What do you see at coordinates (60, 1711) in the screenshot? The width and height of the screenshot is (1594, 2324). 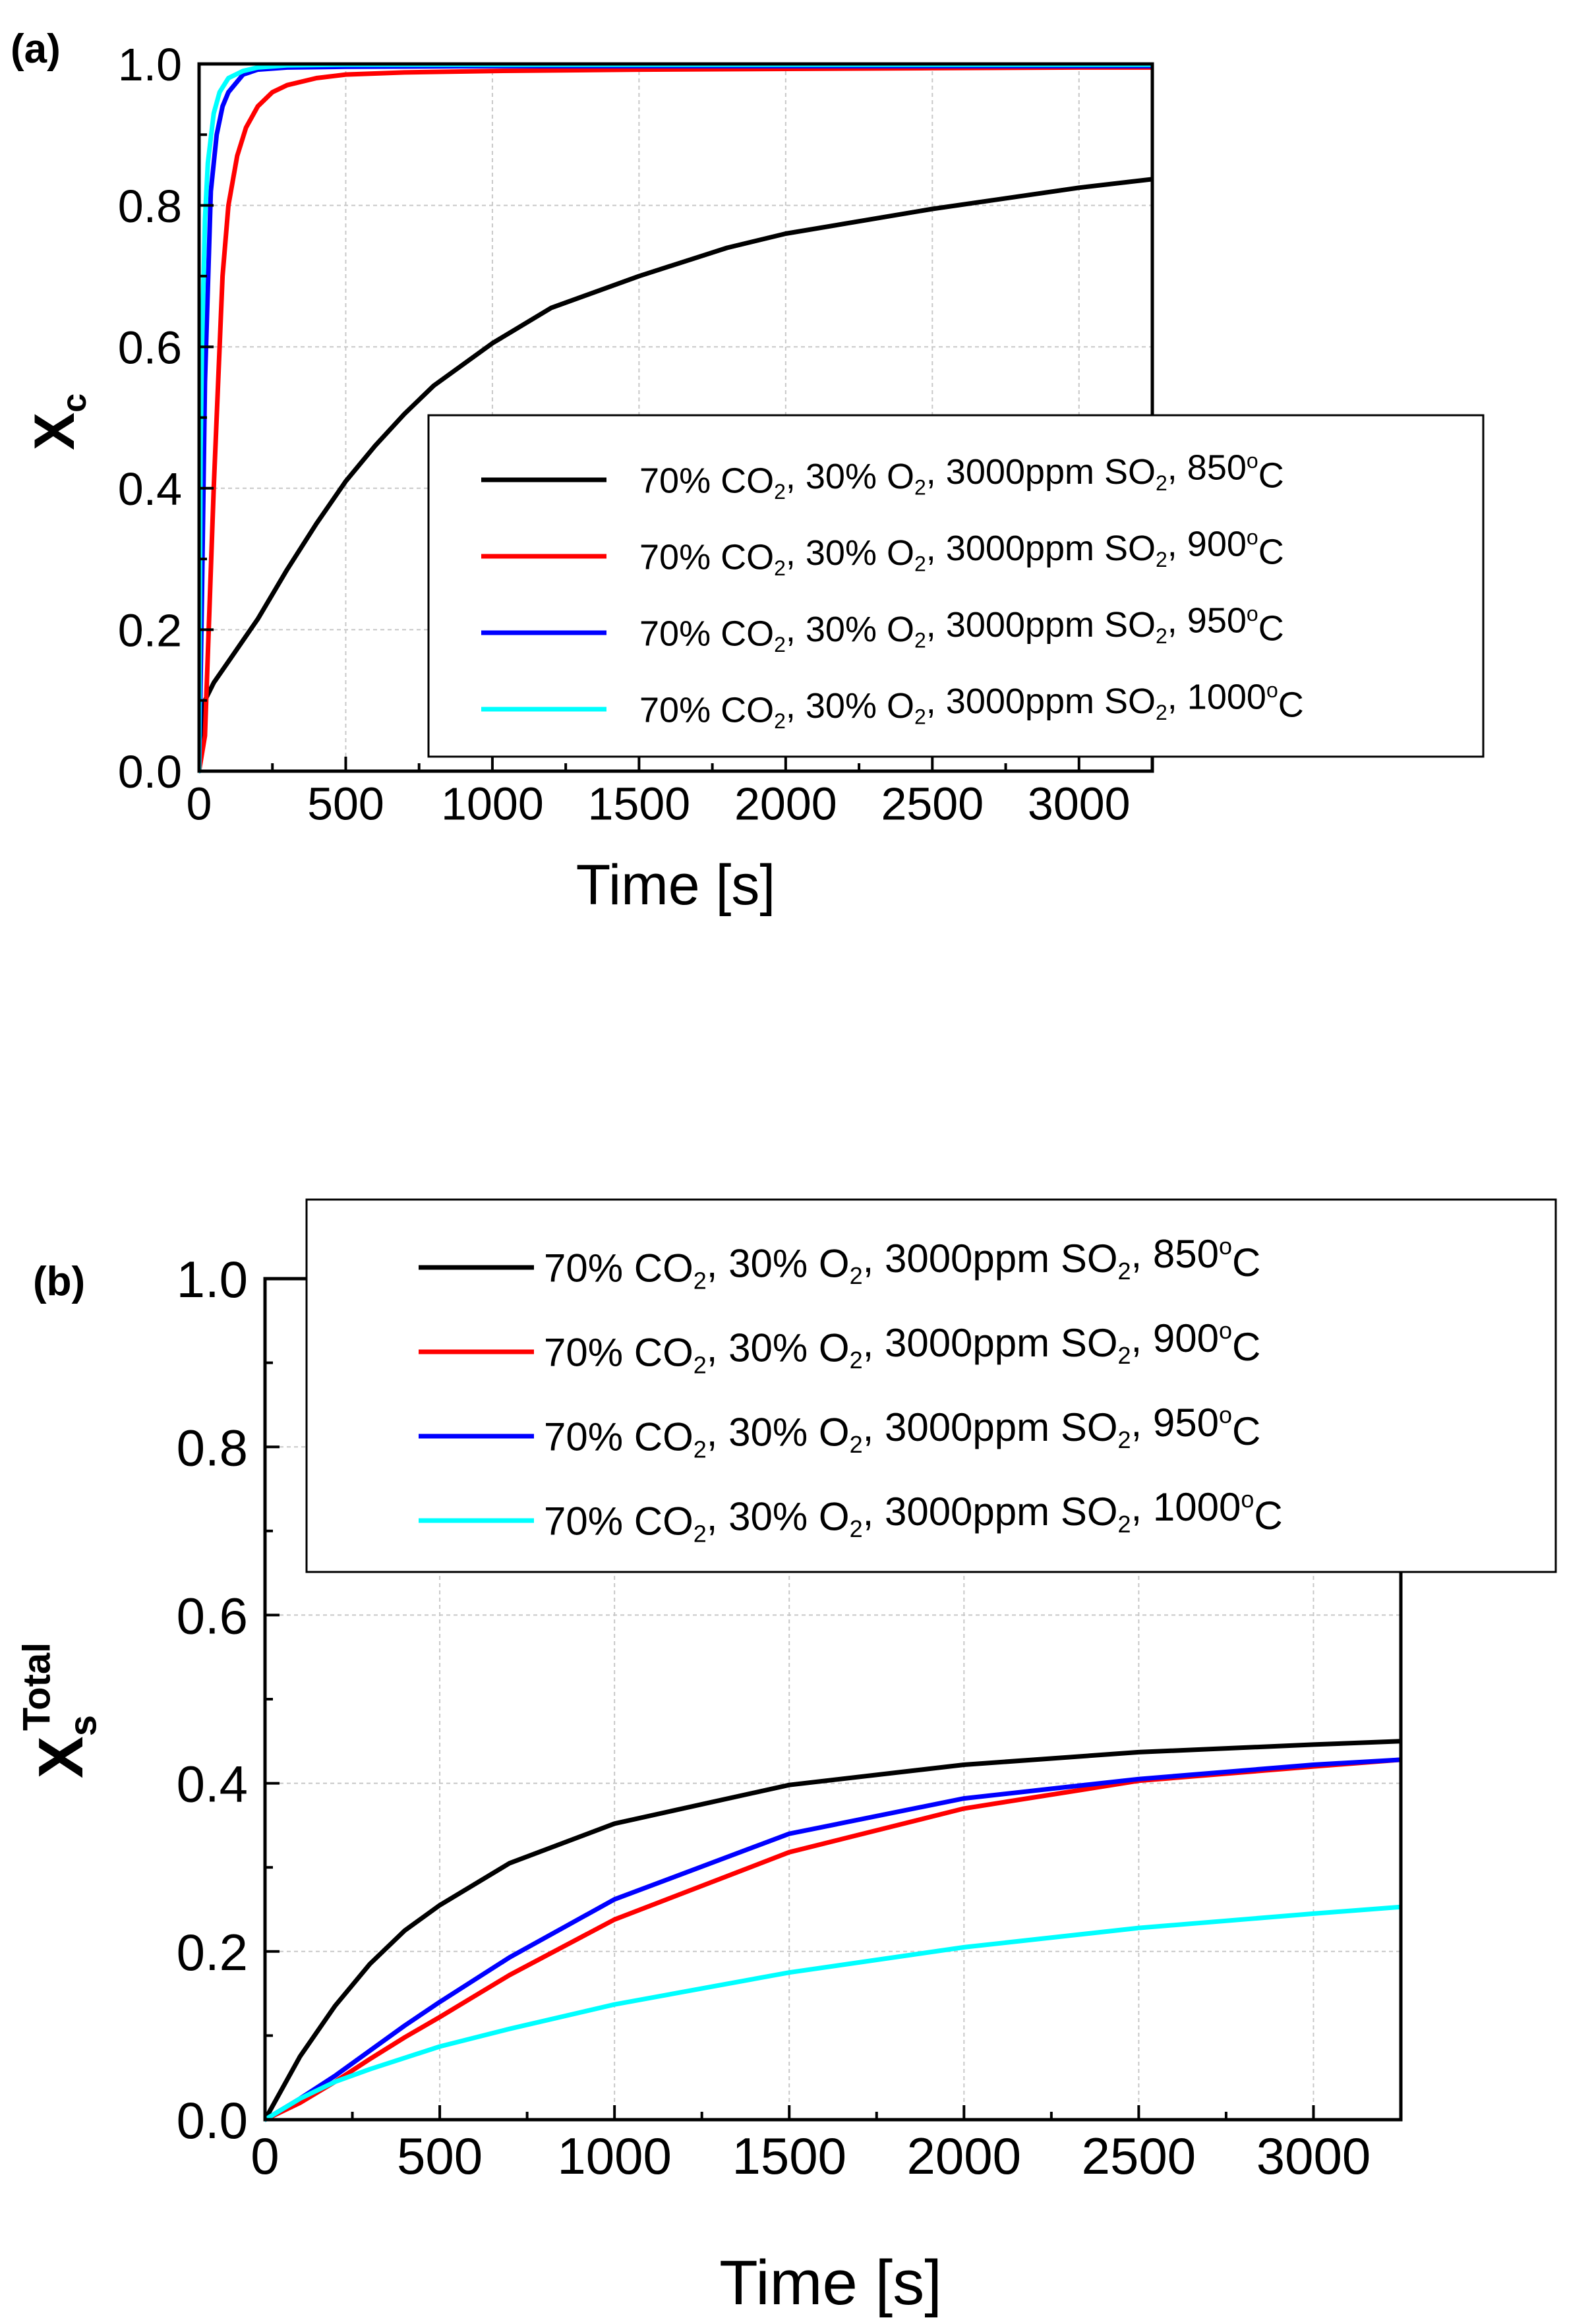 I see `y-axis-title: XsTotal` at bounding box center [60, 1711].